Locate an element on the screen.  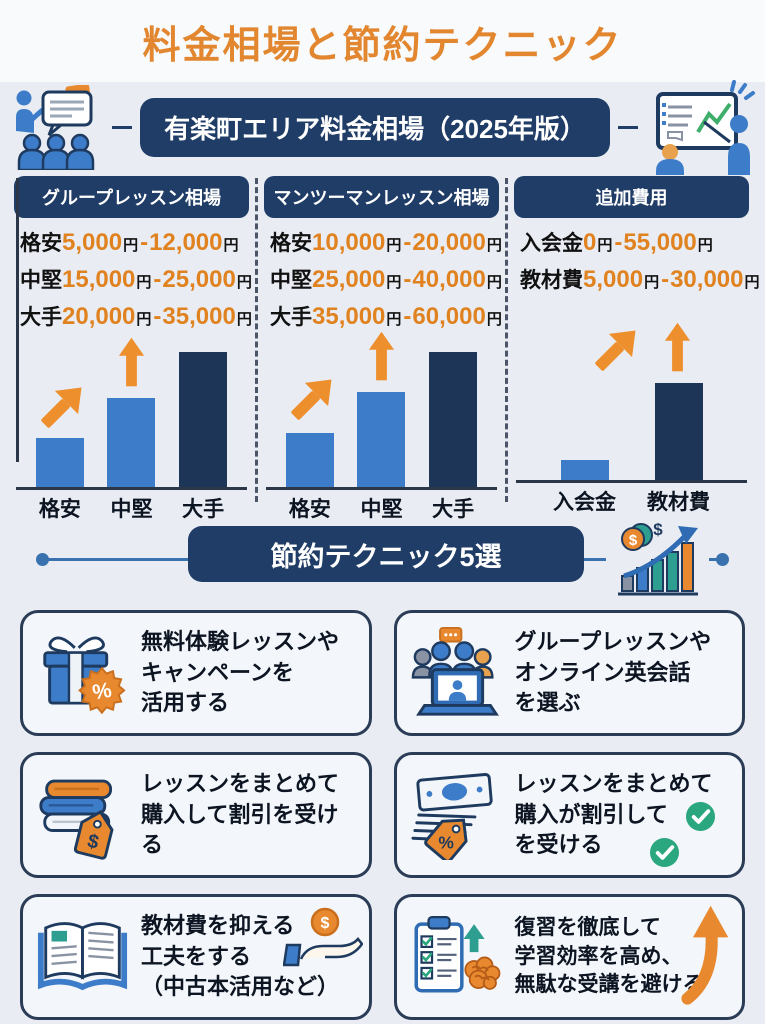
bar-chart-extra-fees: 入会金 教材費 is located at coordinates (631, 419).